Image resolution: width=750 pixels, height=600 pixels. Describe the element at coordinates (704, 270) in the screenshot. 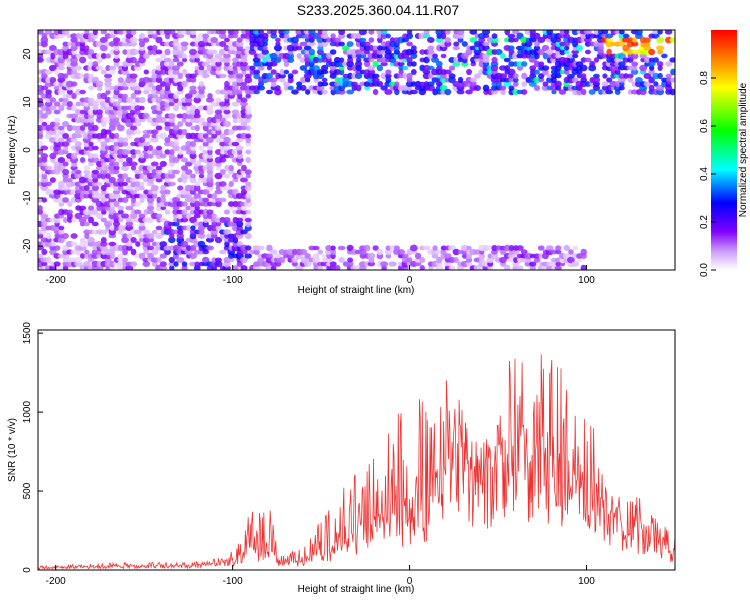

I see `colorbar-tick-label: 0.0` at that location.